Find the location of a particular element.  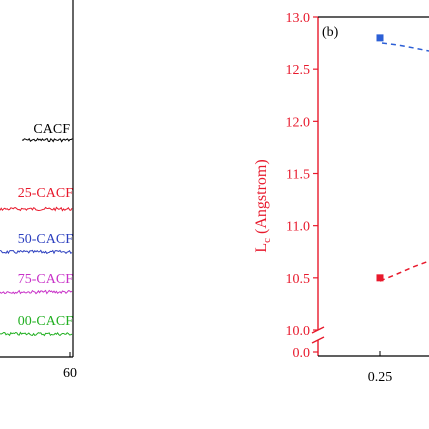

panel-b-y-axis-title: Lc (Angstrom) is located at coordinates (263, 205).